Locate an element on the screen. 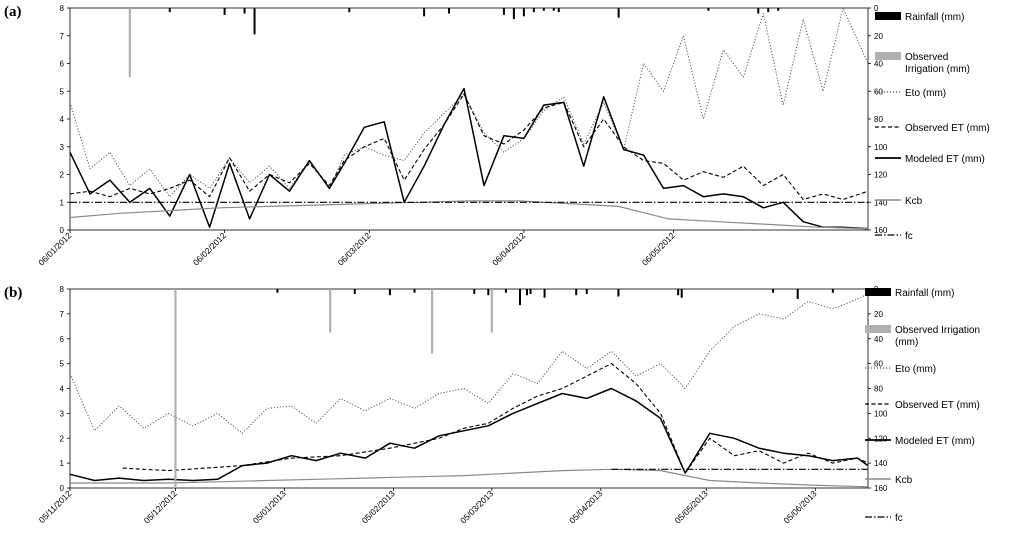 This screenshot has width=1024, height=541. legend-label-irrigation: Irrigation (mm) is located at coordinates (937, 69).